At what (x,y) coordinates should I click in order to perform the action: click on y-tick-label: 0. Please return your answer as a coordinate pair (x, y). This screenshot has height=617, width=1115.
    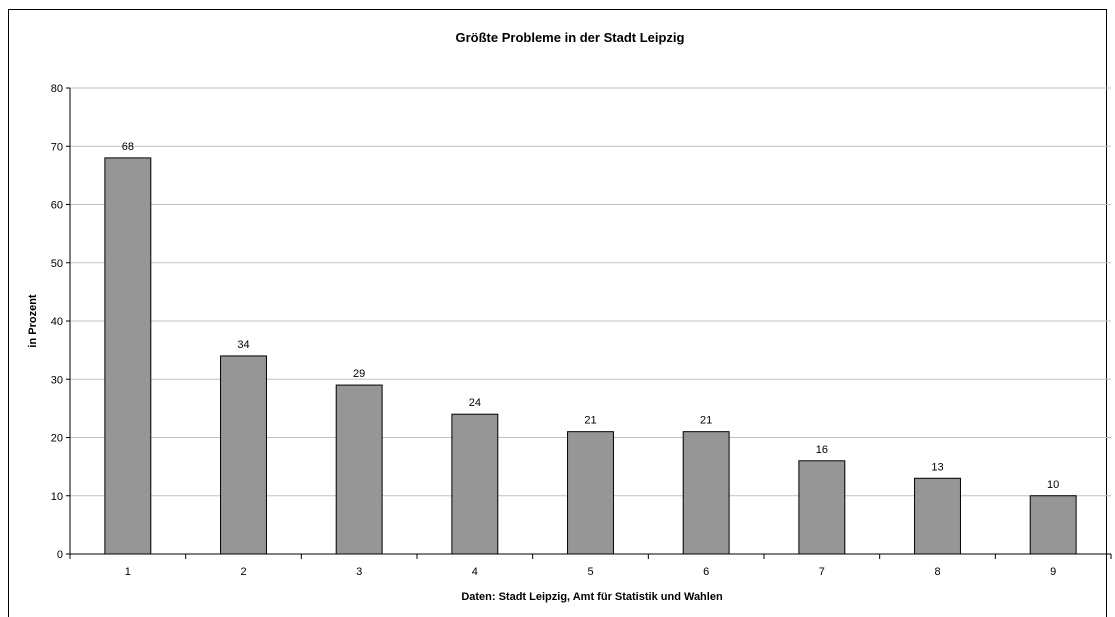
    Looking at the image, I should click on (60, 555).